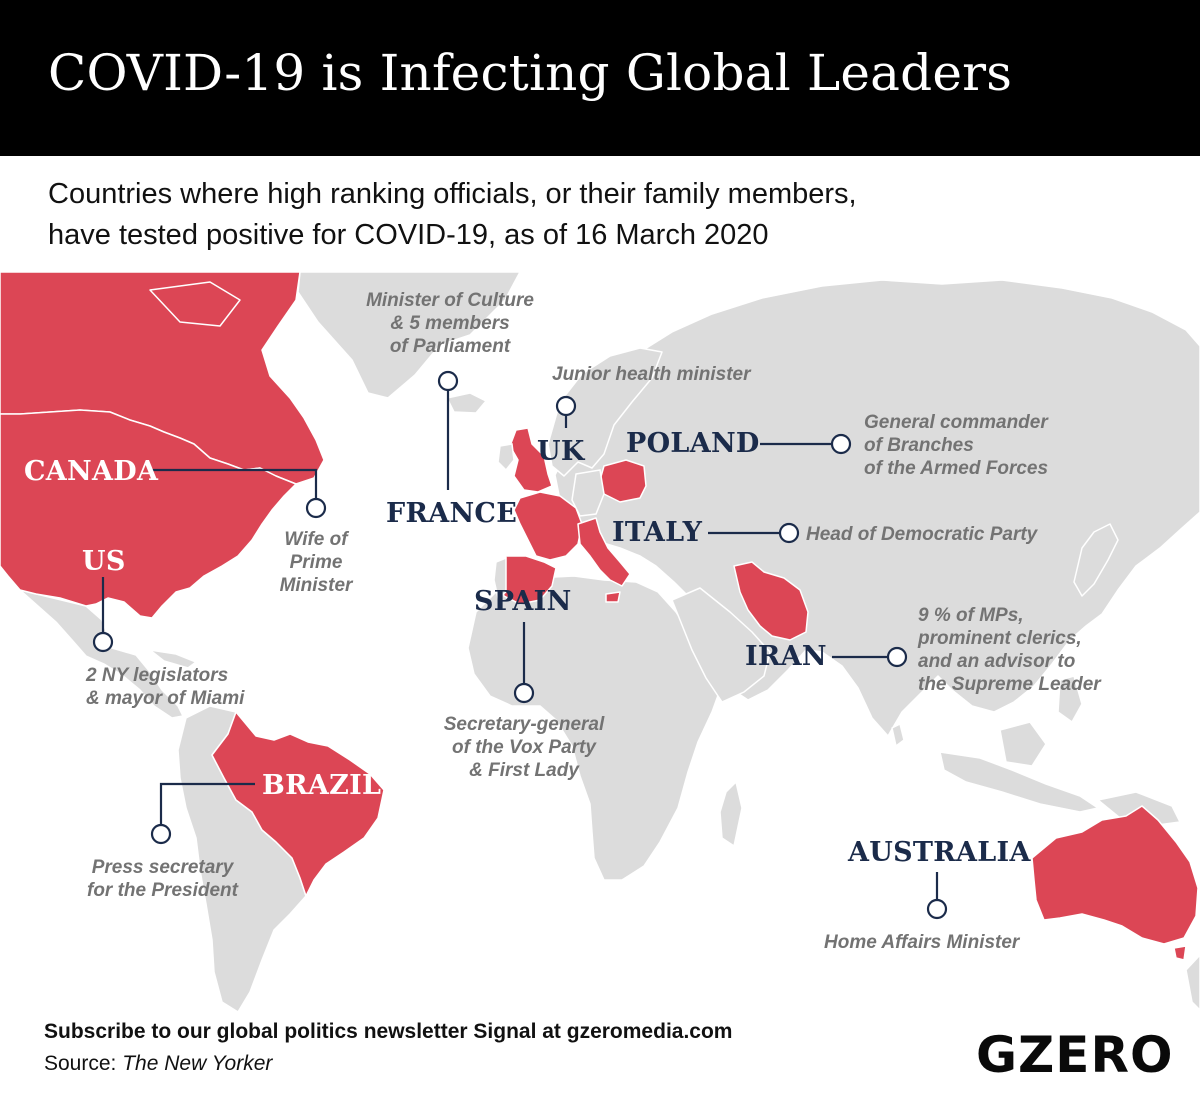 The image size is (1200, 1110). What do you see at coordinates (1075, 1055) in the screenshot?
I see `gzero-logo: GZERO` at bounding box center [1075, 1055].